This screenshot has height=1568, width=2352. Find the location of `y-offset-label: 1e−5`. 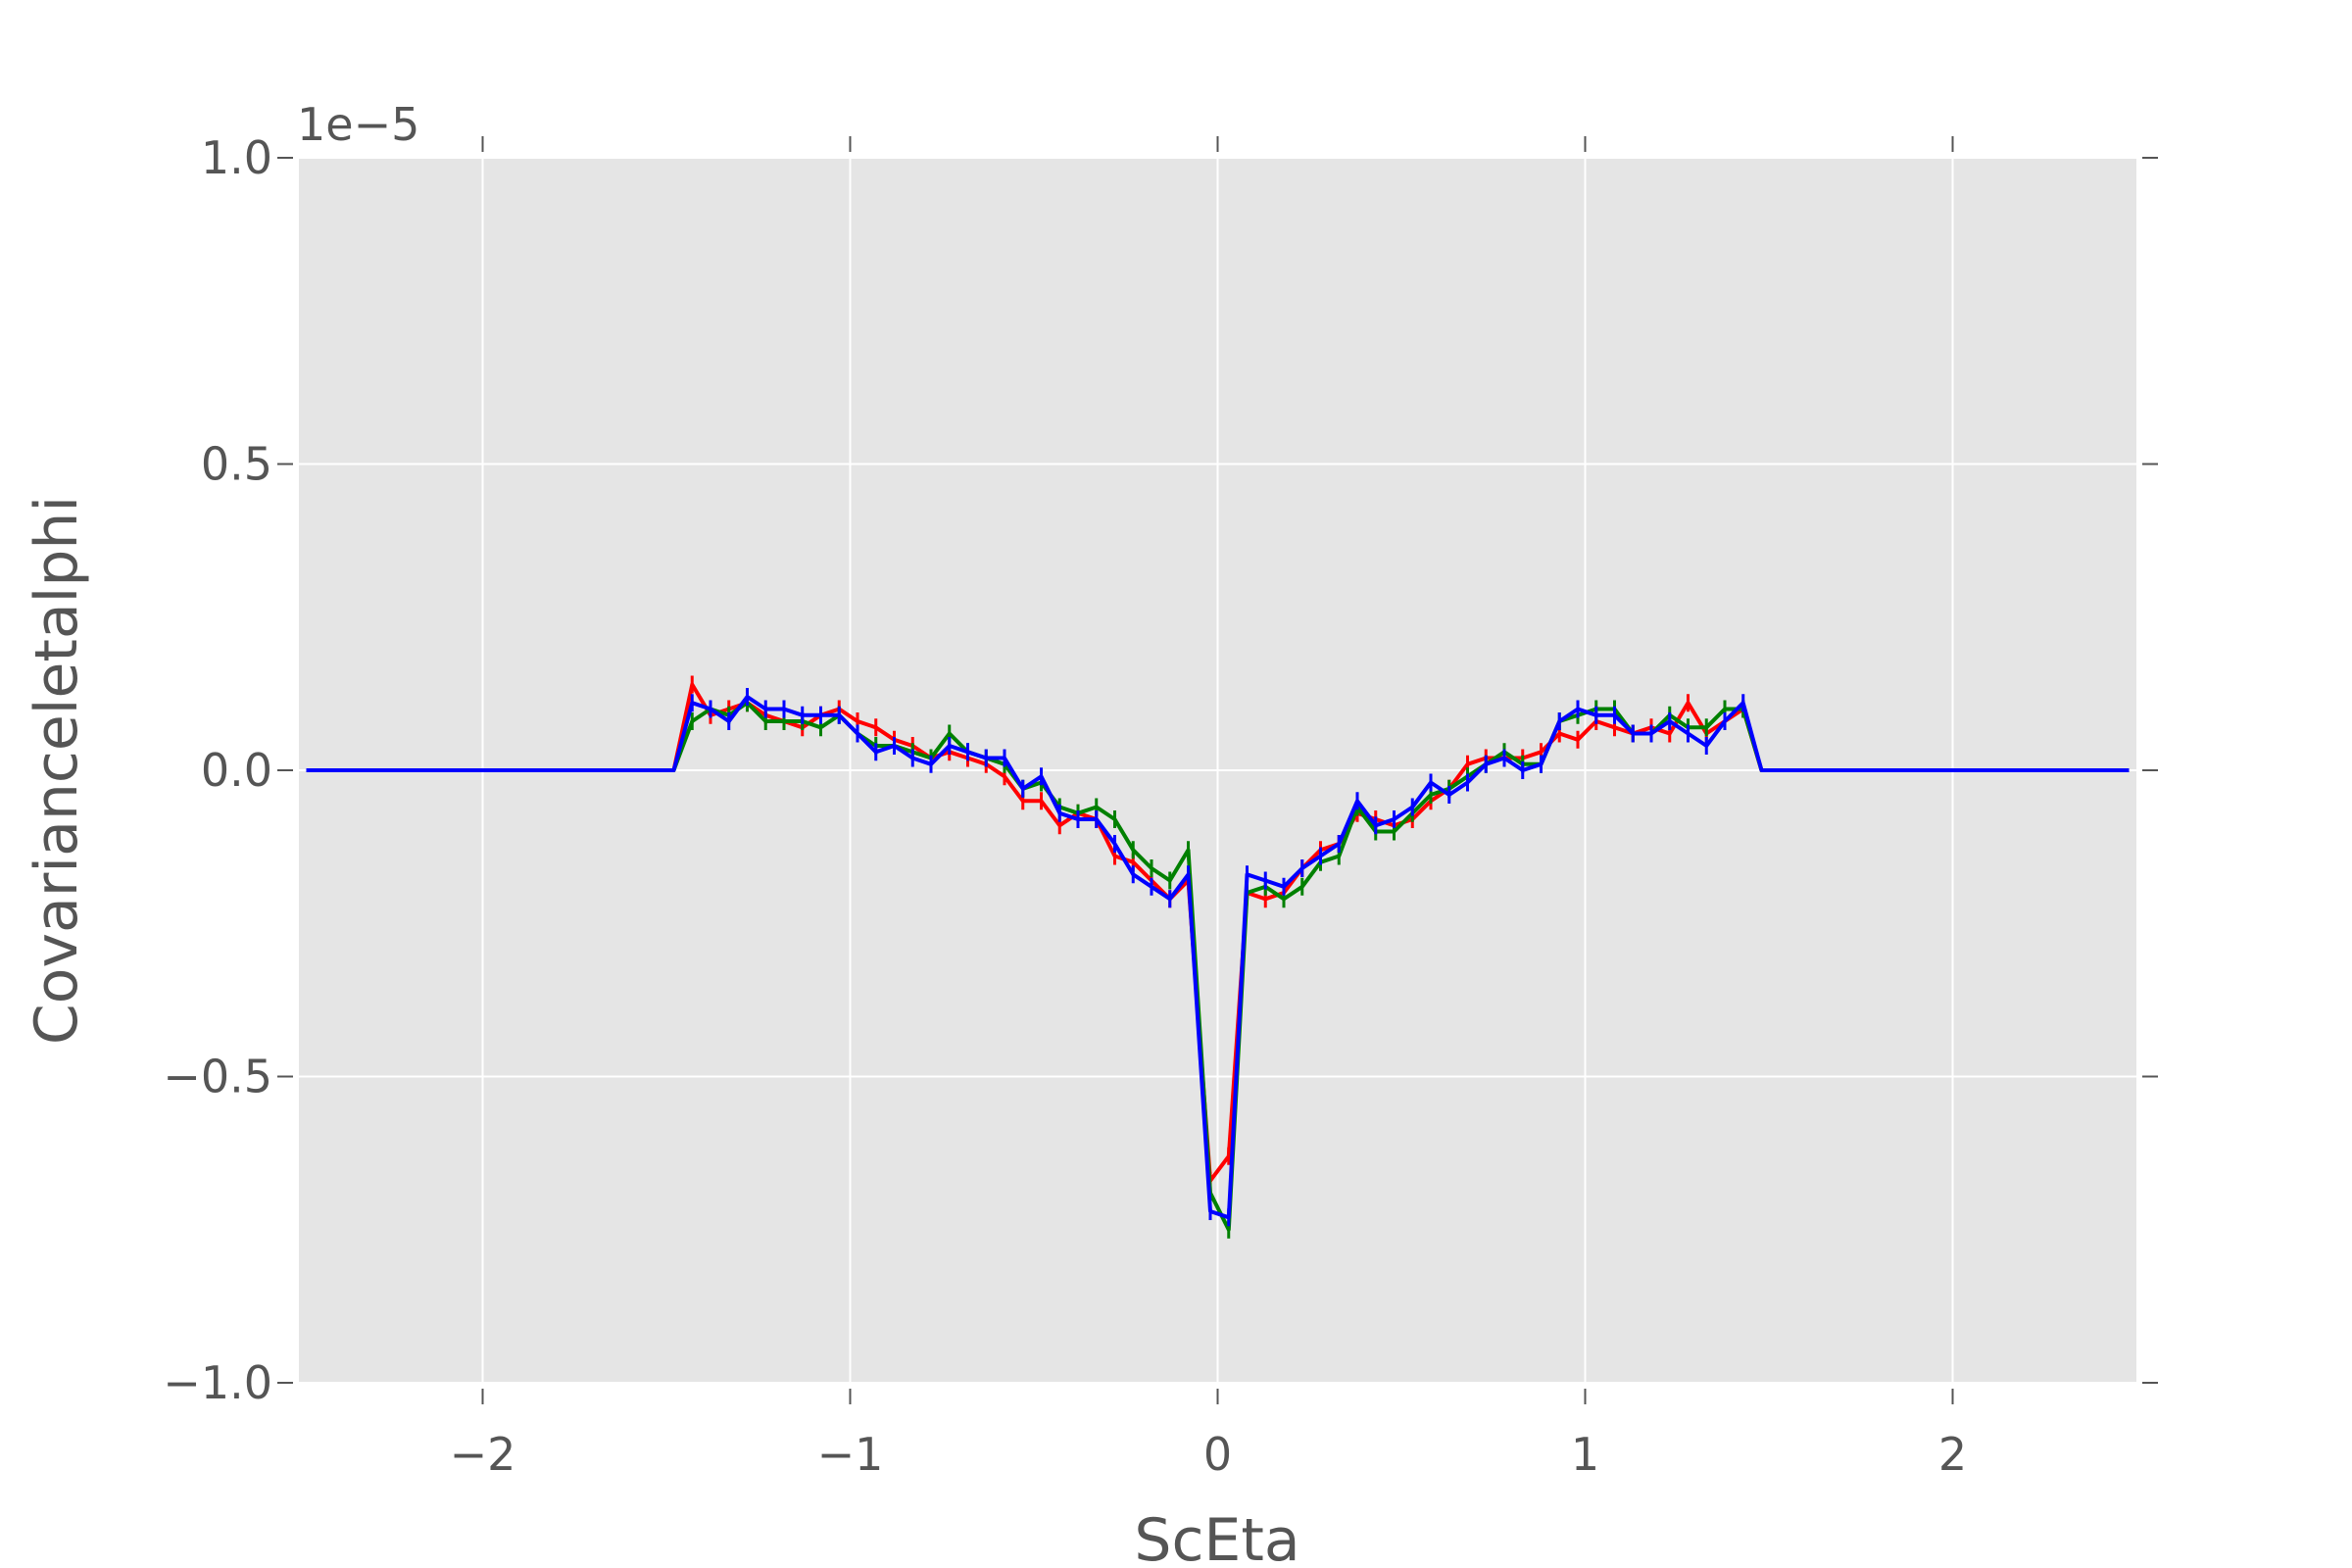

y-offset-label: 1e−5 is located at coordinates (358, 124).